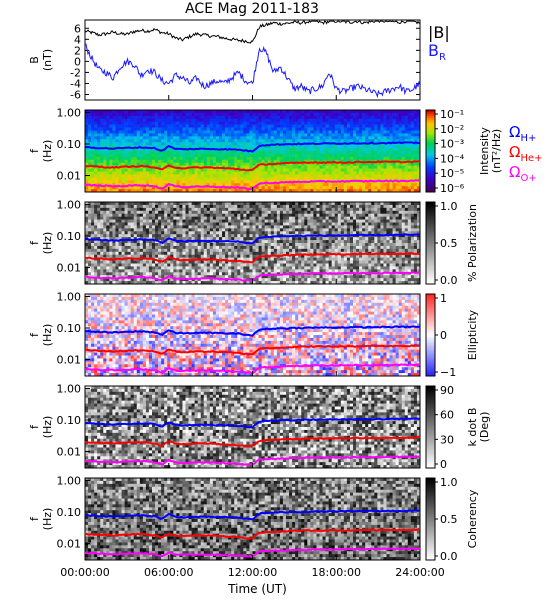 The height and width of the screenshot is (600, 550). I want to click on series-b-total, so click(252, 32).